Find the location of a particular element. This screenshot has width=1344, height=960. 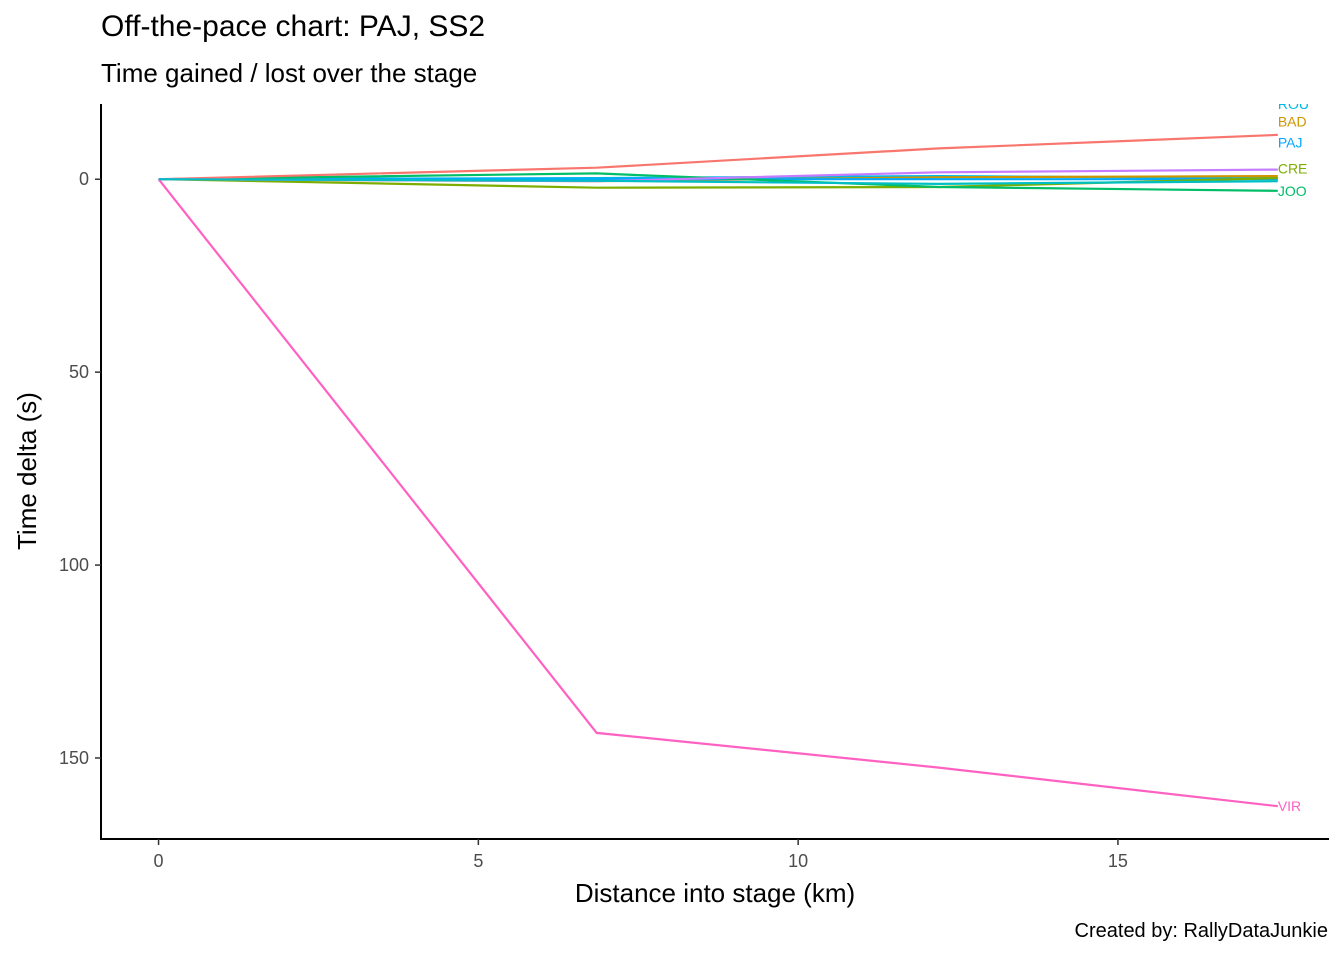

series-label-bad: BAD is located at coordinates (1292, 121).